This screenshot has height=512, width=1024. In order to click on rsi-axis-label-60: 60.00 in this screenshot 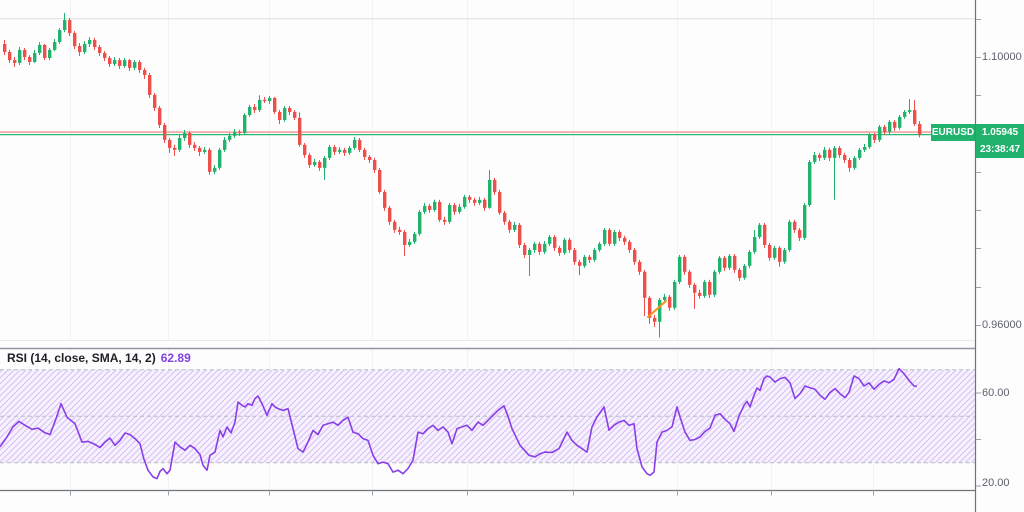, I will do `click(996, 393)`.